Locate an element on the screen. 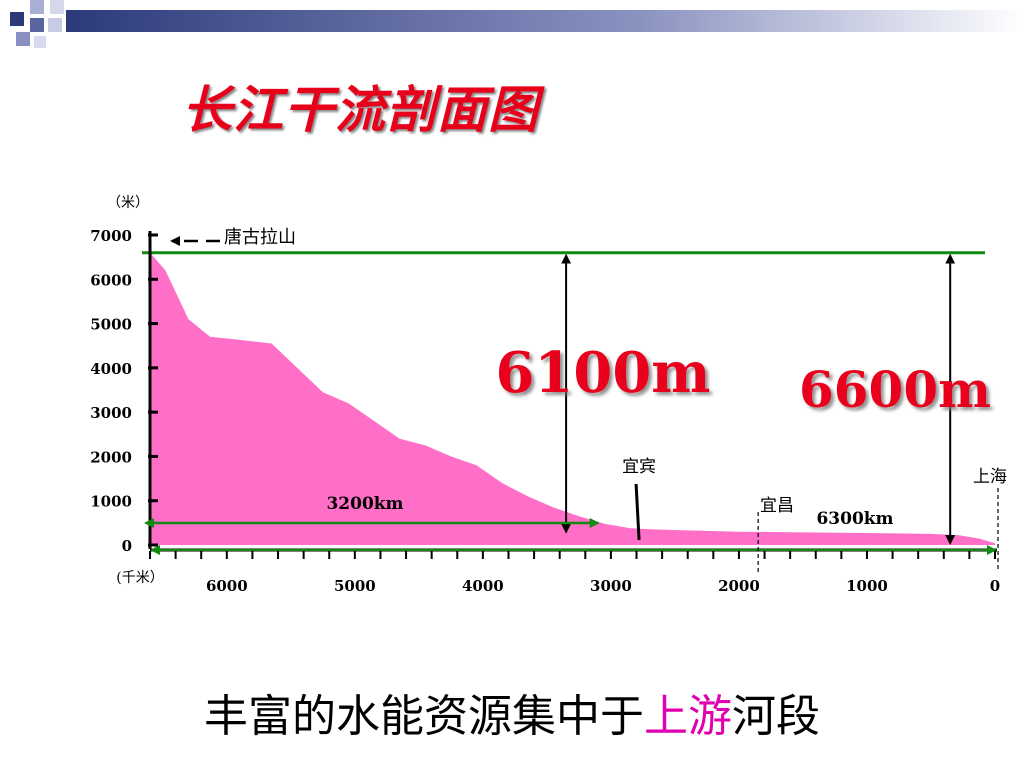 This screenshot has height=768, width=1024. city-label-yichang: 宜昌 is located at coordinates (777, 506).